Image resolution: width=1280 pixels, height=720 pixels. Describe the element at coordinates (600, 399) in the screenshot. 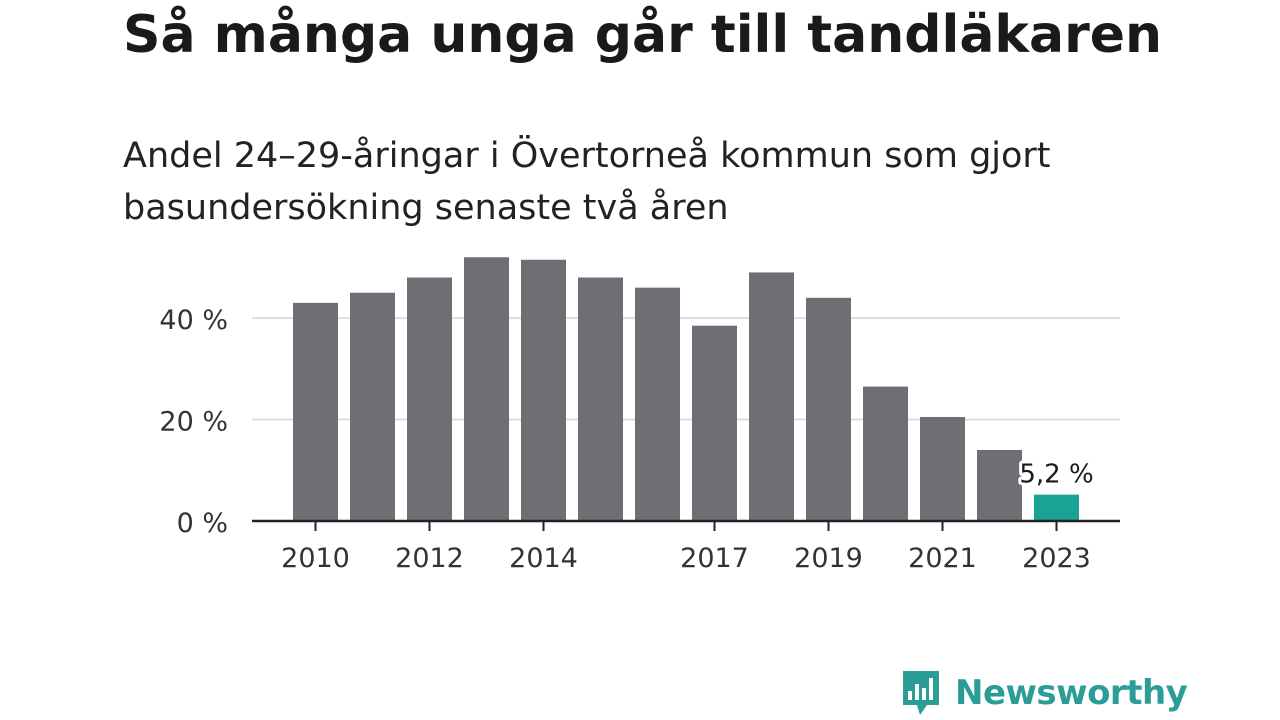

I see `bar-2015` at that location.